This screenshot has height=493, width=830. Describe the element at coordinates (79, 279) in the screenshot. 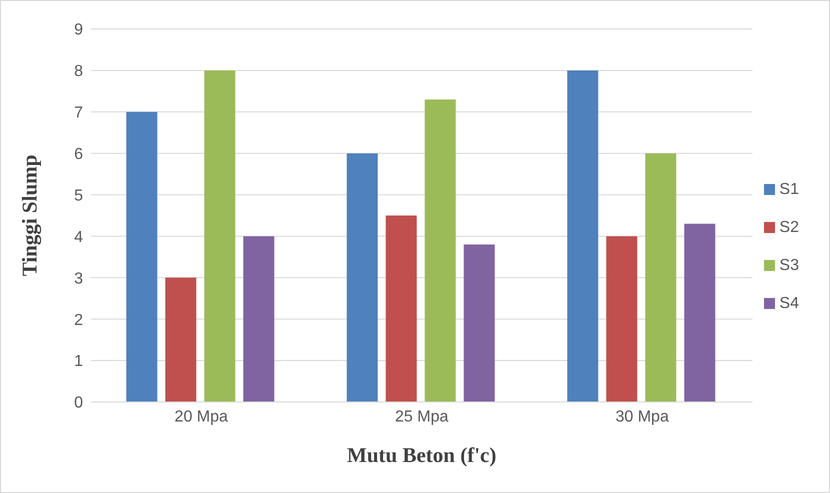

I see `y-tick-label: 3` at that location.